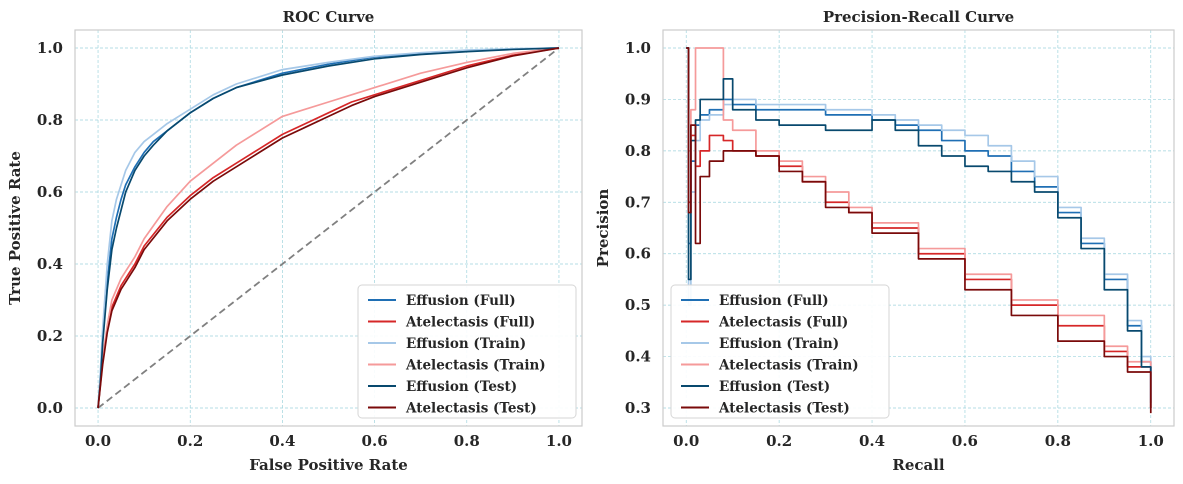  What do you see at coordinates (50, 408) in the screenshot?
I see `y-tick-label: 0.0` at bounding box center [50, 408].